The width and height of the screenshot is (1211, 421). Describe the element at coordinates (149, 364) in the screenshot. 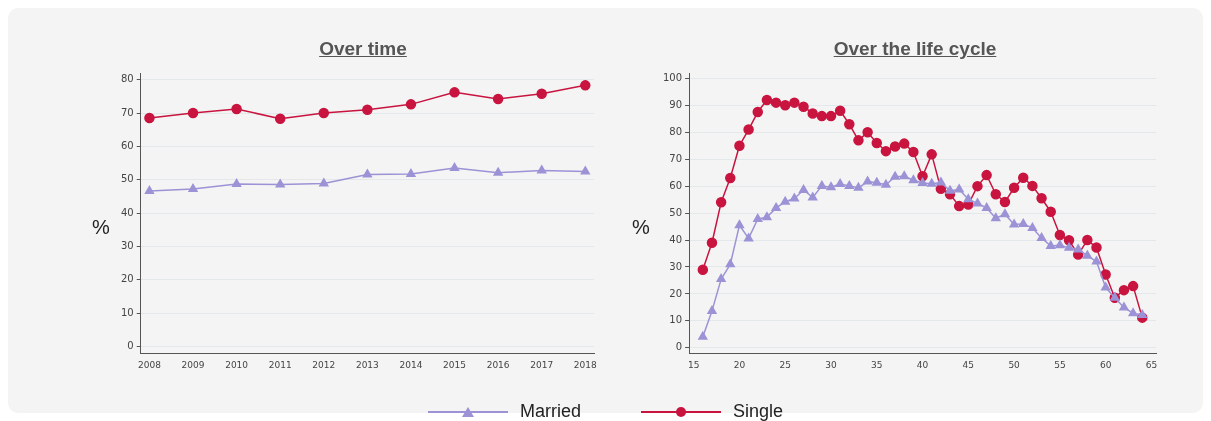

I see `x-tick-label: 2008` at that location.